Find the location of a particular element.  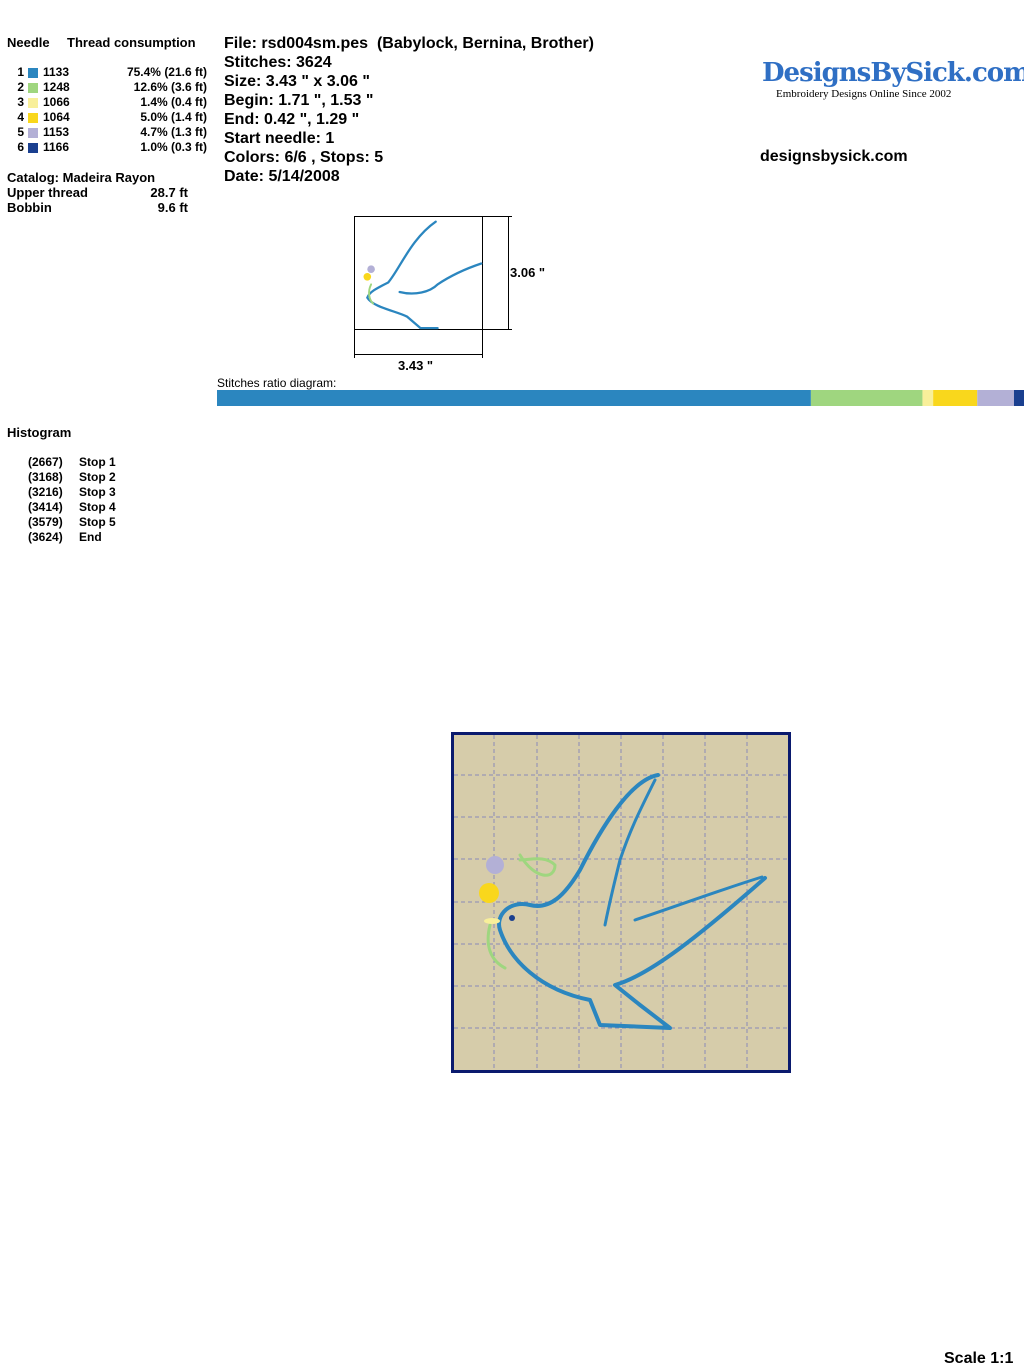

total-value: 28.7 ft is located at coordinates (169, 192).